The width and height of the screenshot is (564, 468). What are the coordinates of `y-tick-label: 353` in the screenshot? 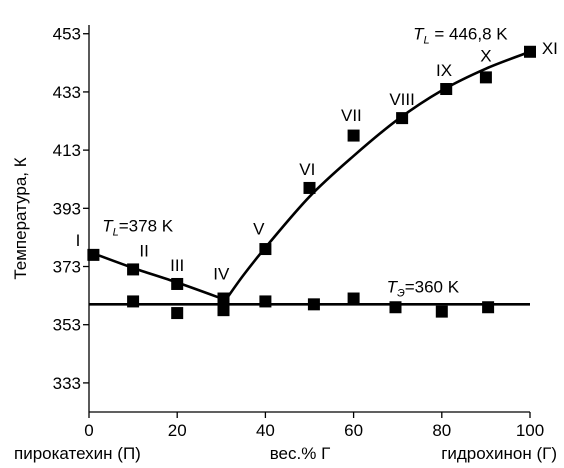 It's located at (67, 325).